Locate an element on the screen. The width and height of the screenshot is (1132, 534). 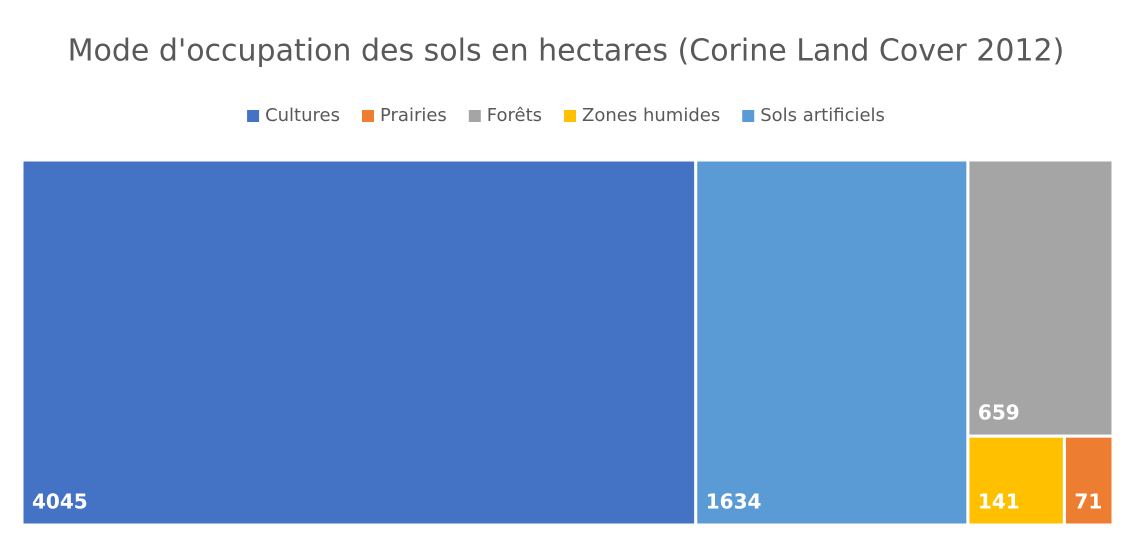
data-label: 1634 is located at coordinates (734, 502).